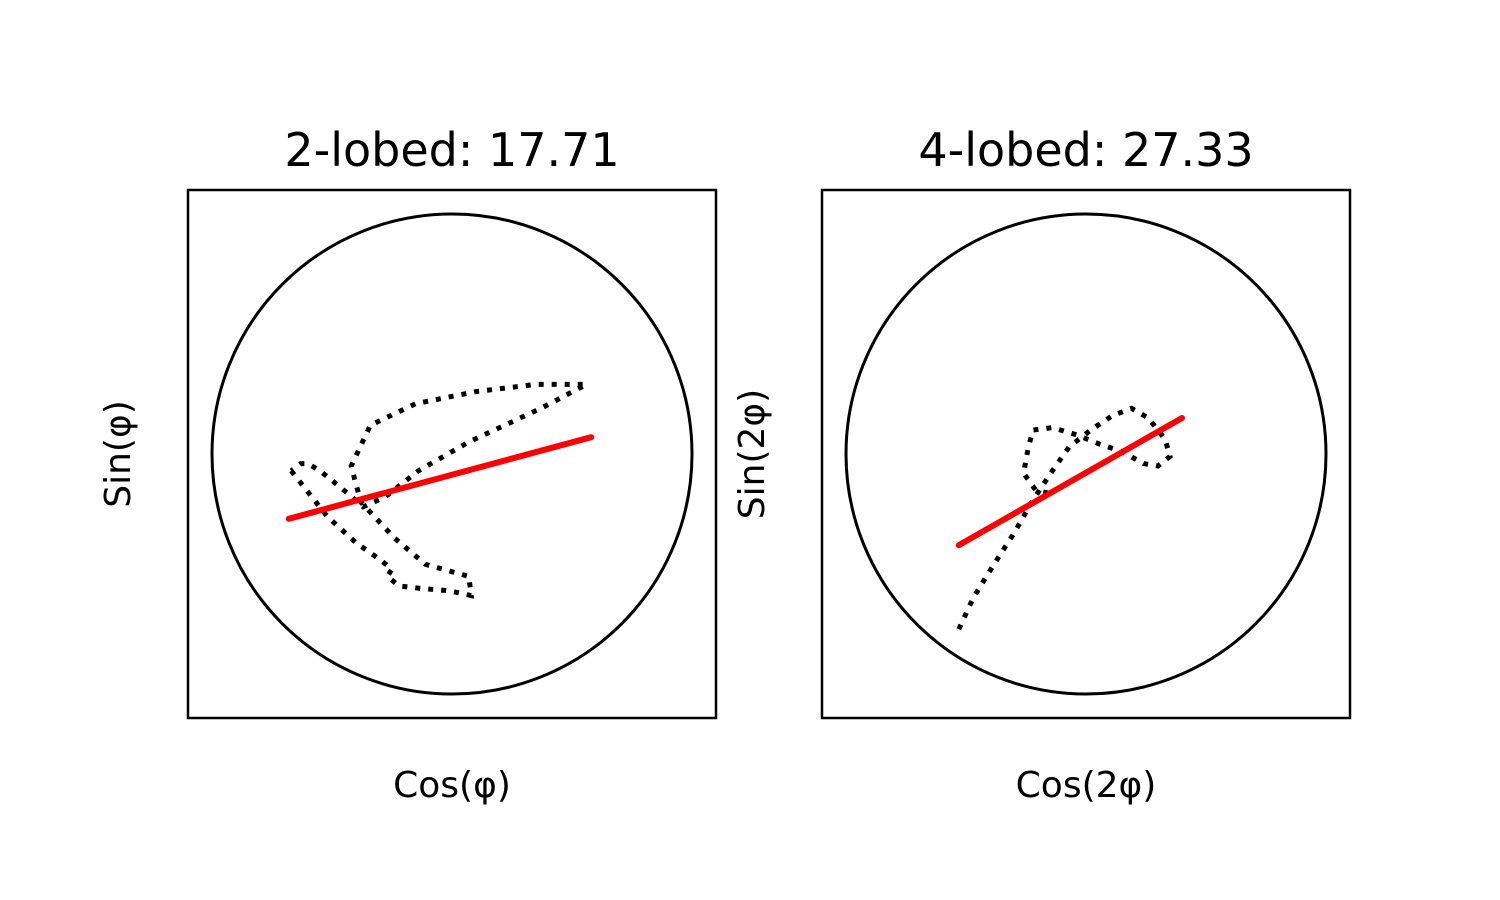  What do you see at coordinates (1085, 150) in the screenshot?
I see `chart-title: 4-lobed: 27.33` at bounding box center [1085, 150].